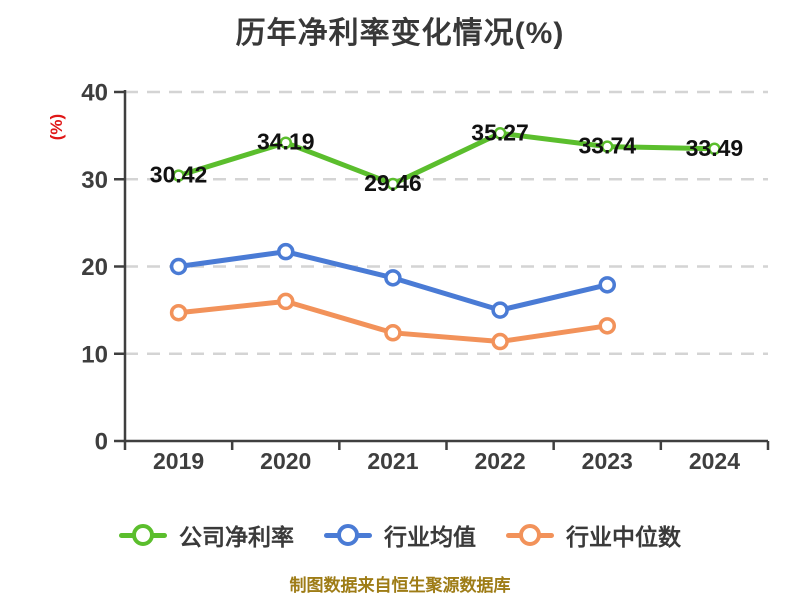 The image size is (800, 600). I want to click on y-tick-label: 10, so click(94, 354).